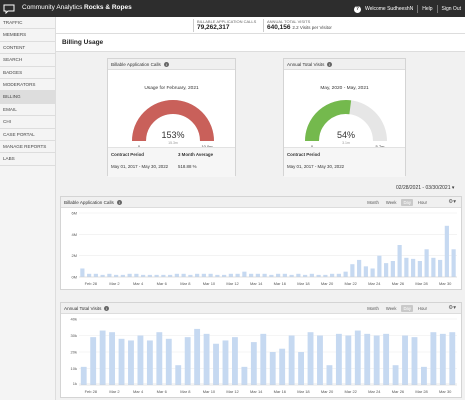 This screenshot has height=400, width=465. Describe the element at coordinates (425, 188) in the screenshot. I see `date-range-picker: 02/28/2021 - 03/30/2021 ▾` at that location.